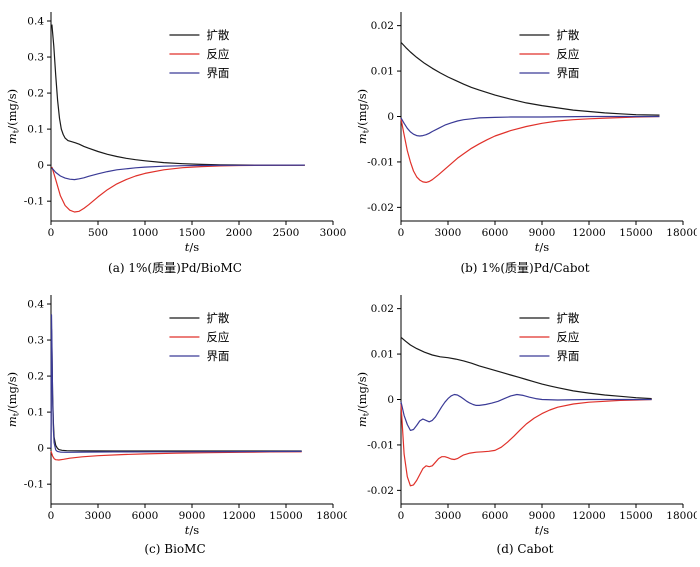 This screenshot has height=567, width=700. I want to click on x-tick-label: 2000, so click(239, 233).